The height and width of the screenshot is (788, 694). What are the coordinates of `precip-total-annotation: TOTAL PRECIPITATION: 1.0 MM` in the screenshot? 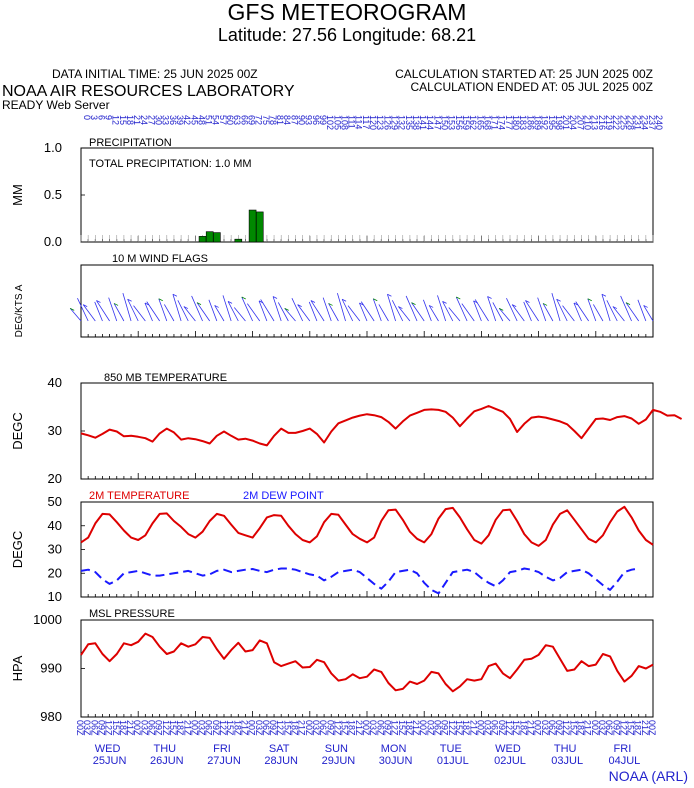 It's located at (170, 164).